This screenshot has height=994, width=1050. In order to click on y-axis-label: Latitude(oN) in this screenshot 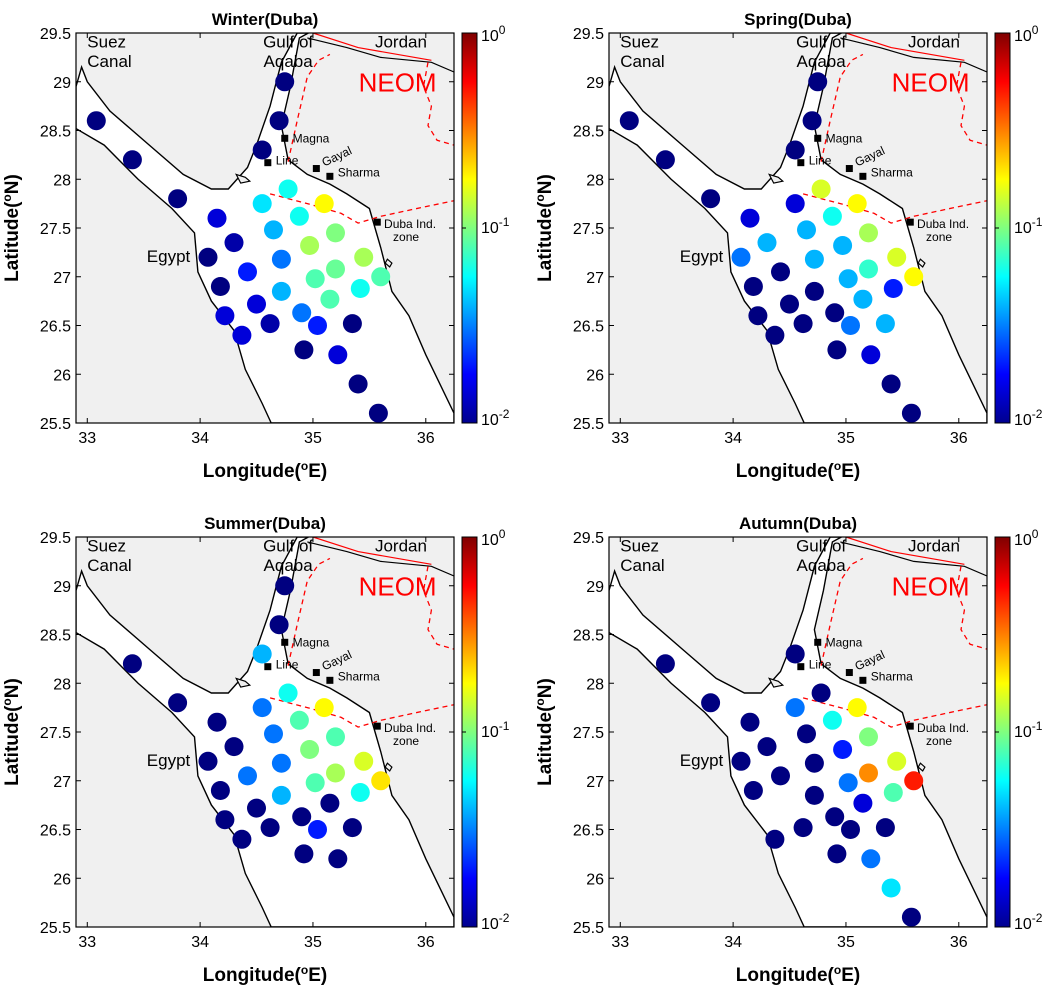, I will do `click(11, 732)`.